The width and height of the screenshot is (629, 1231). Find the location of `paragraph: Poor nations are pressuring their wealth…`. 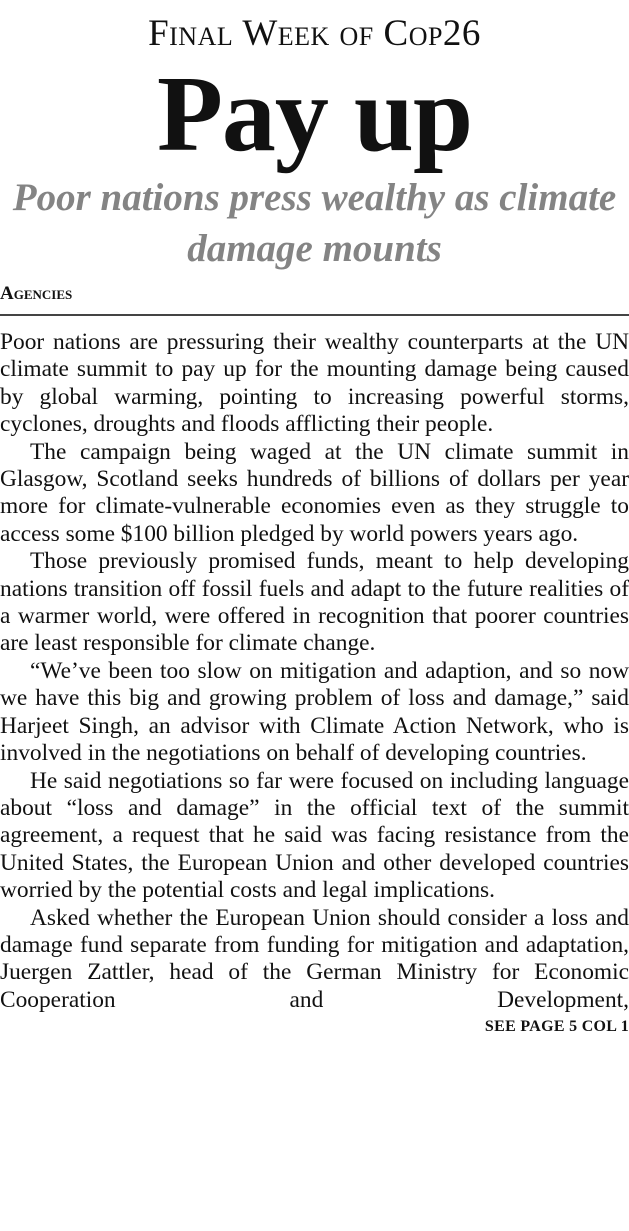

paragraph: Poor nations are pressuring their wealth… is located at coordinates (314, 383).